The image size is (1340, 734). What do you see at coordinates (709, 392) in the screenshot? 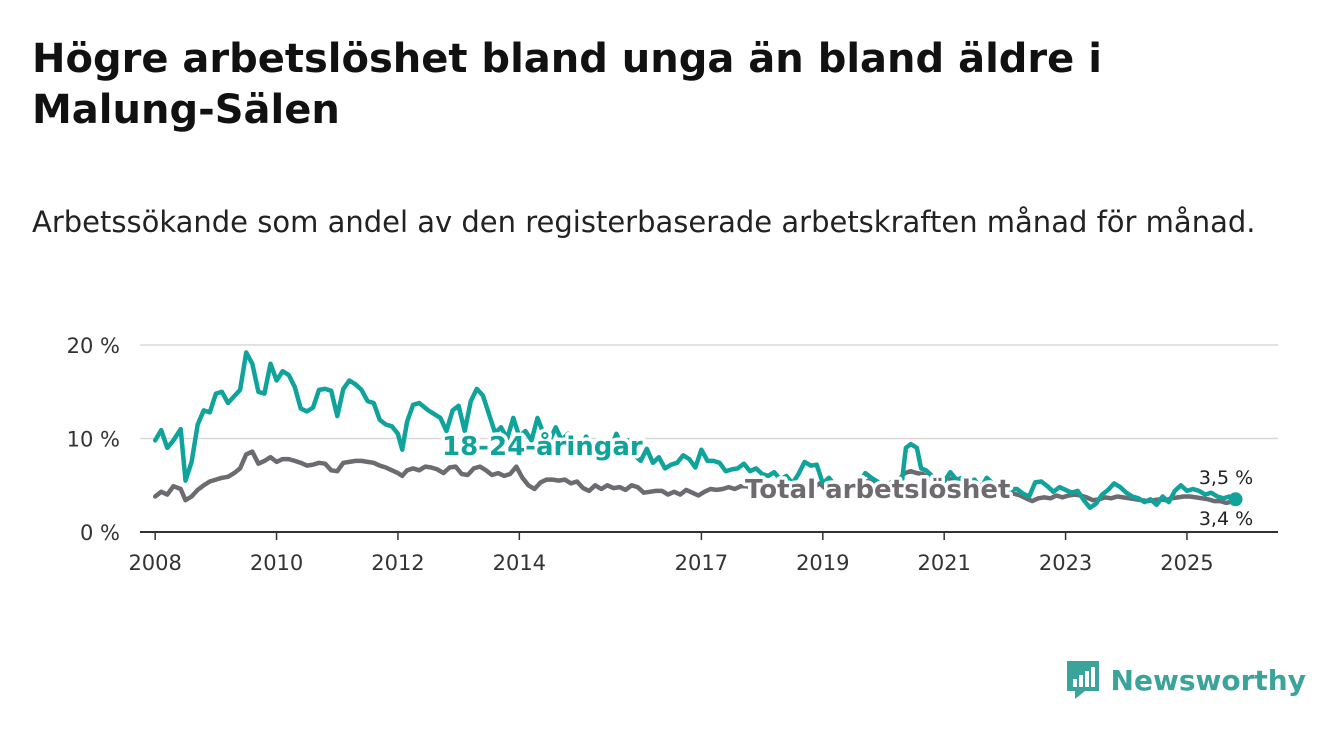
I see `gridlines` at bounding box center [709, 392].